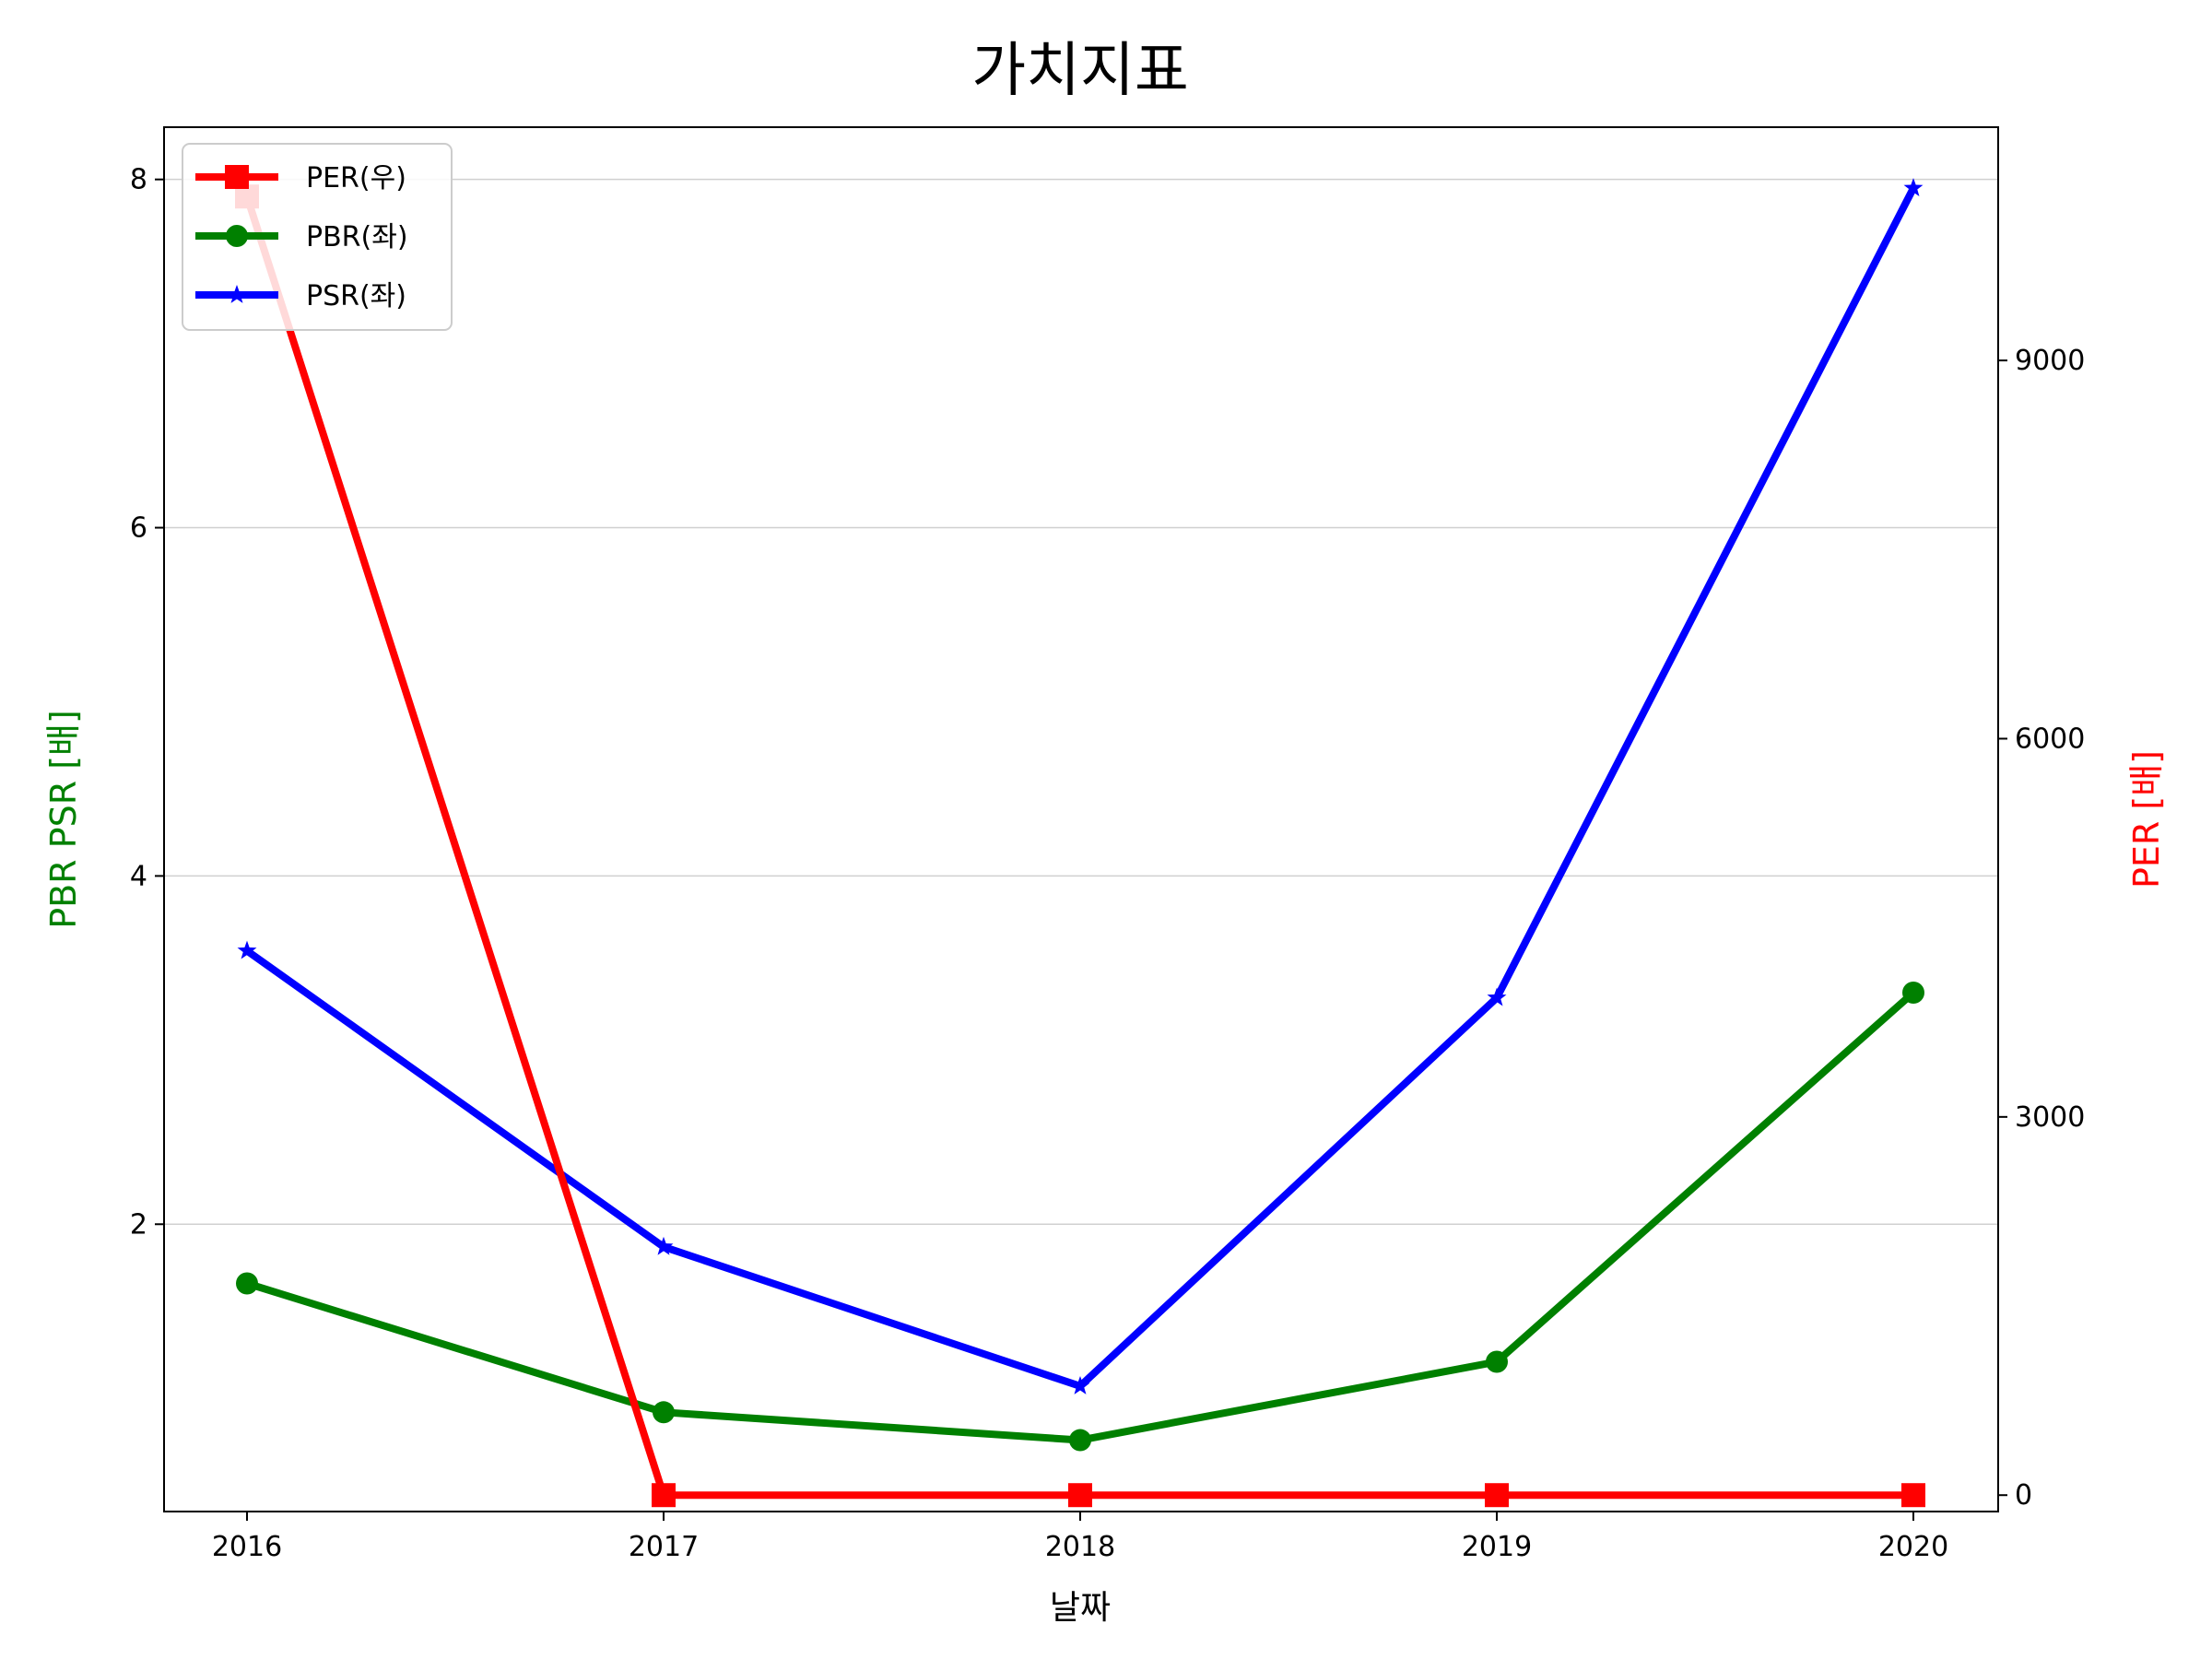 The height and width of the screenshot is (1659, 2212). Describe the element at coordinates (2050, 361) in the screenshot. I see `y-right-tick-label: 9000` at that location.